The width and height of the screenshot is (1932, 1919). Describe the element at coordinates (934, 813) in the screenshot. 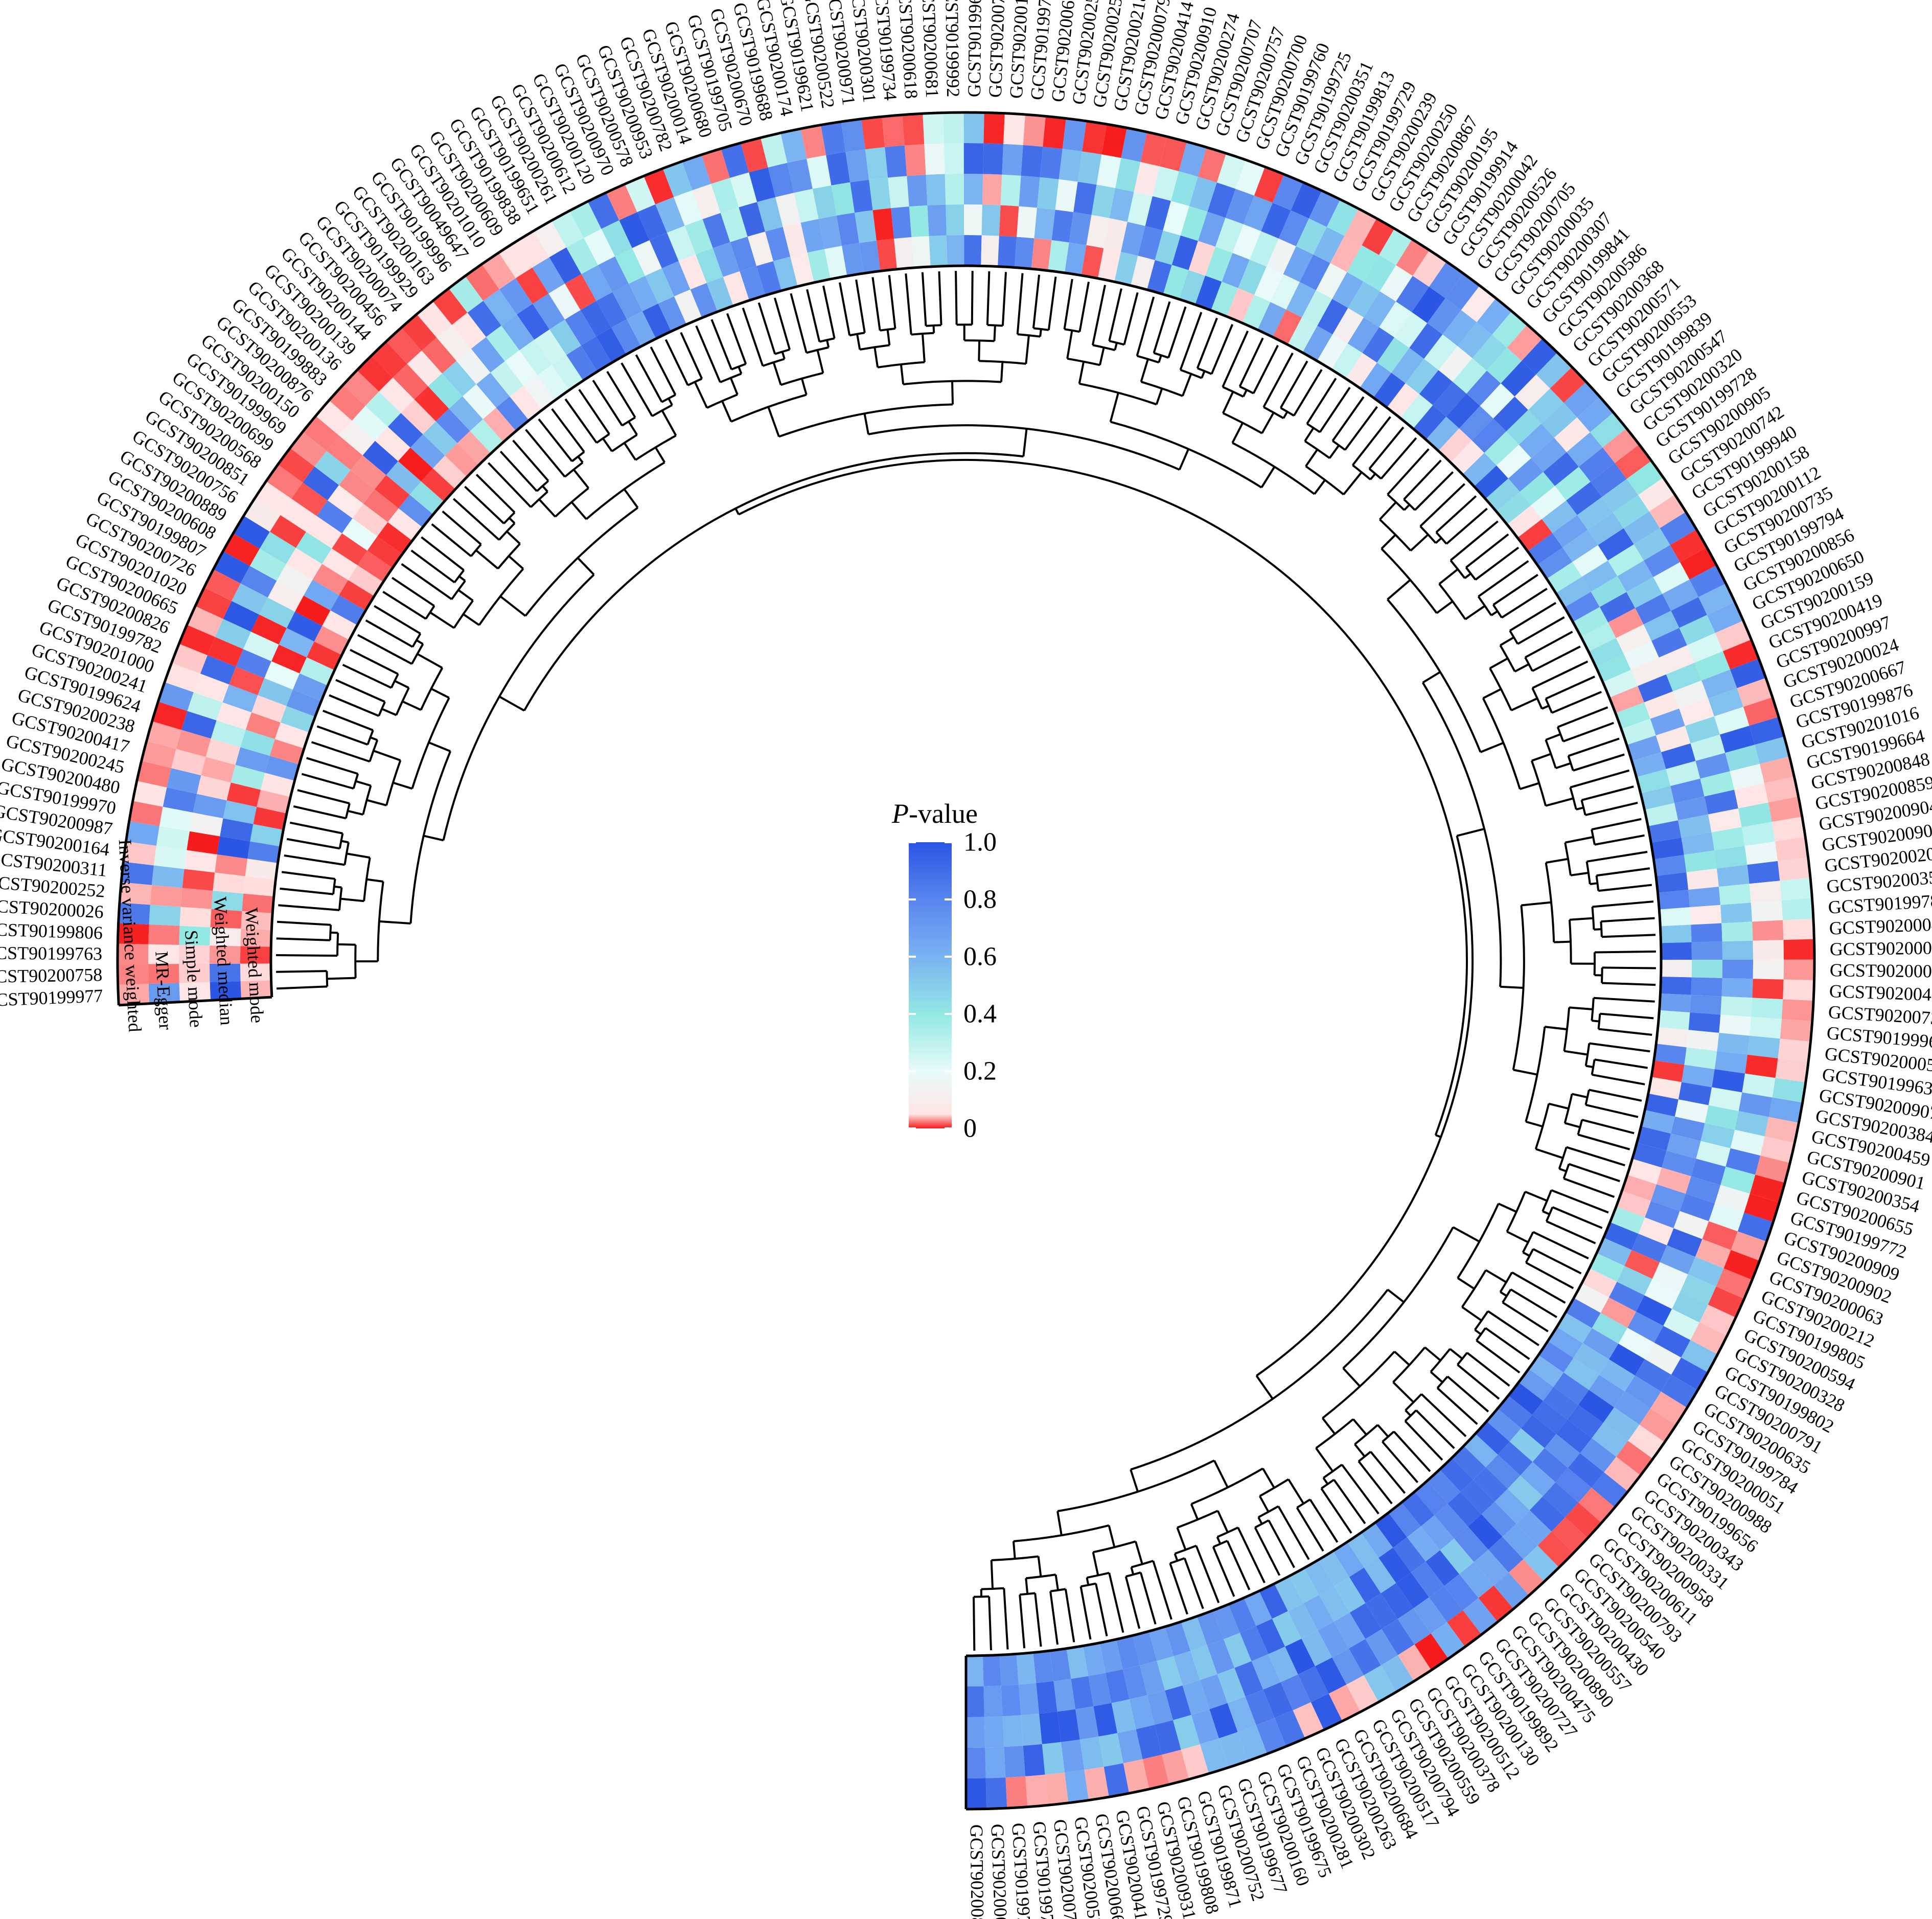

I see `legend-title: P-value` at that location.